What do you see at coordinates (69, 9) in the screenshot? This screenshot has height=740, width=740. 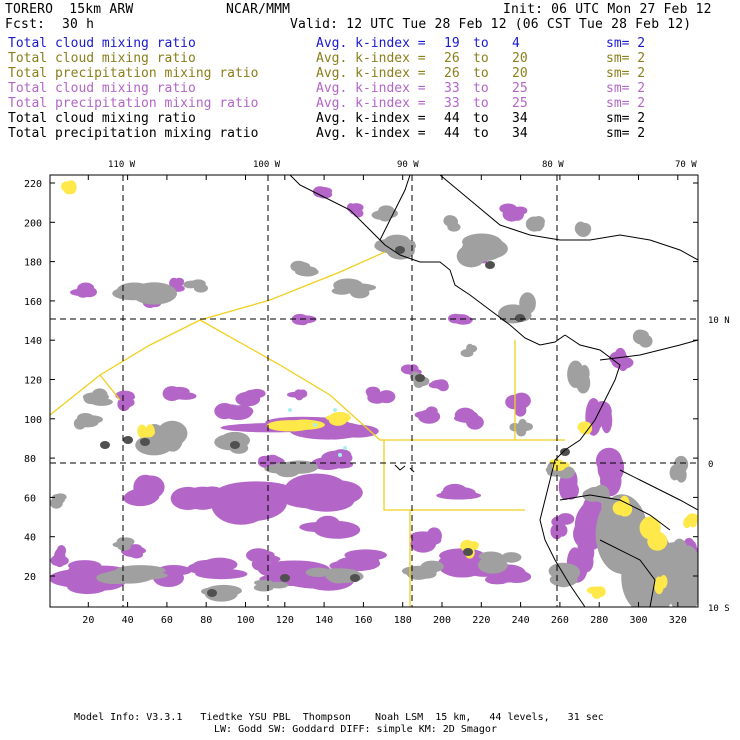 I see `model-title: TORERO 15km ARW` at bounding box center [69, 9].